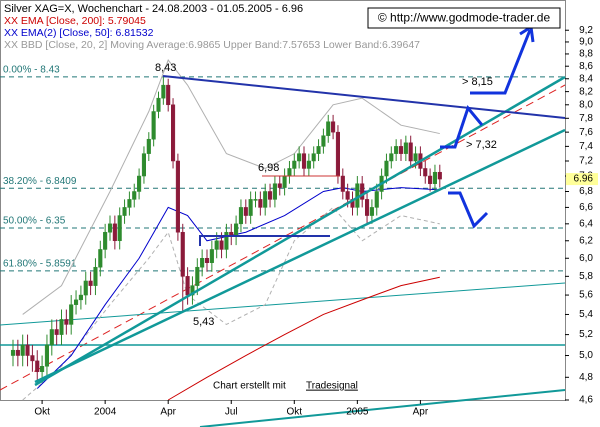  I want to click on y-tick-label: 6,6, so click(586, 207).